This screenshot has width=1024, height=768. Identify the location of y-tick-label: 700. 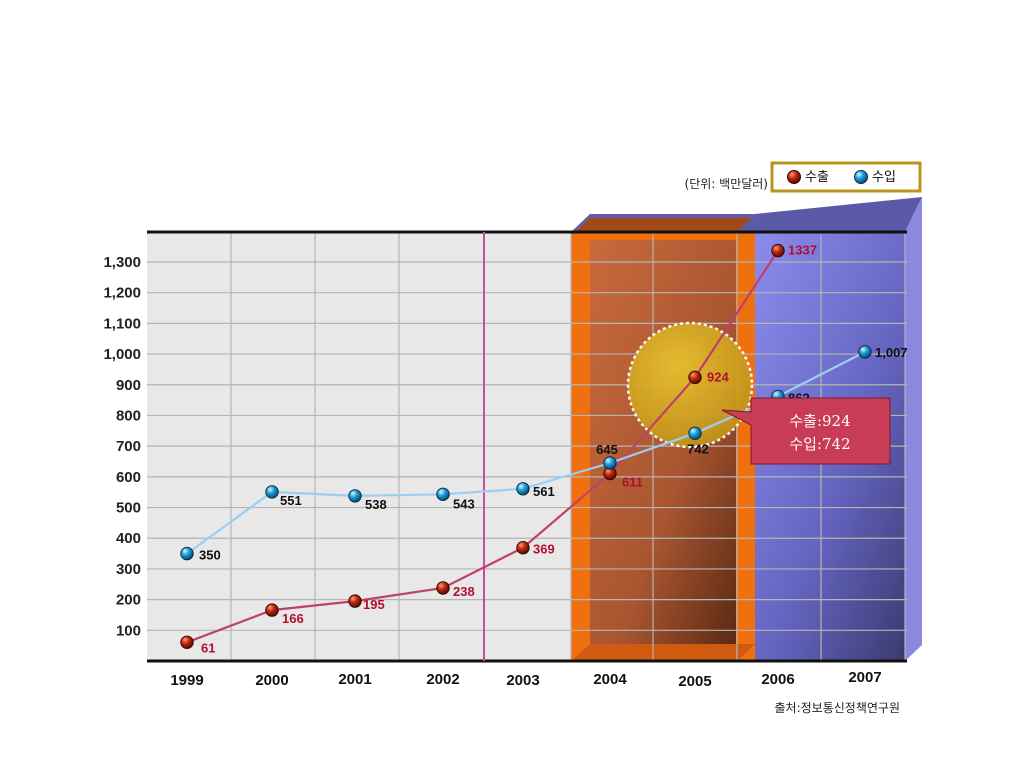
(128, 446).